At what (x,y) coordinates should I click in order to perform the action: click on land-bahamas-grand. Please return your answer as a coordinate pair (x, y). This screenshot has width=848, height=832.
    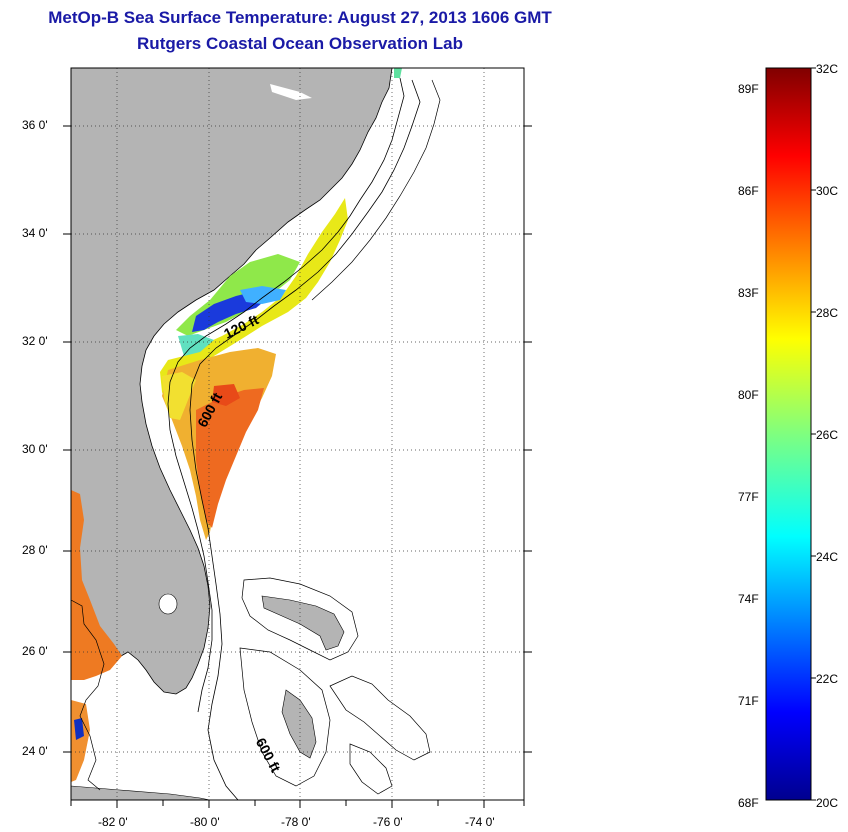
    Looking at the image, I should click on (303, 623).